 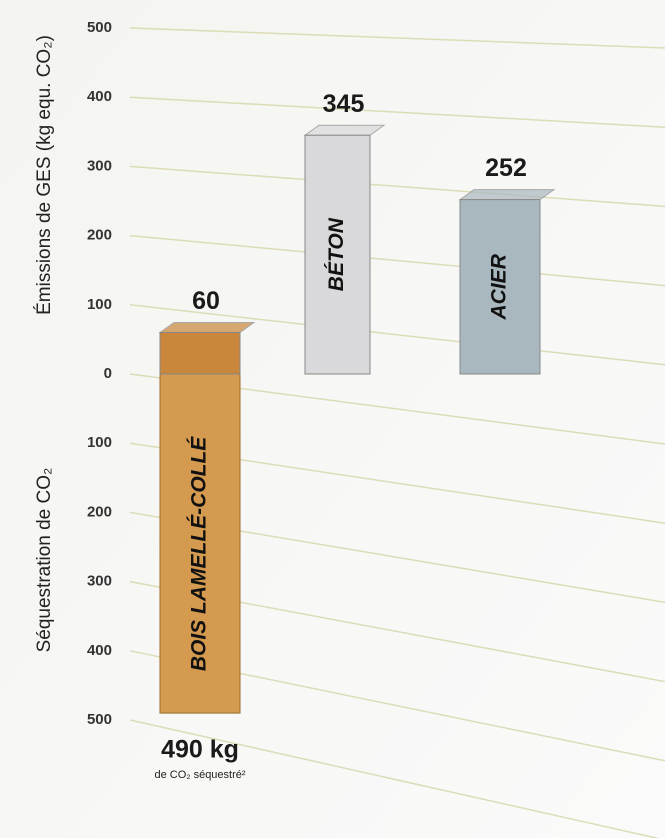 What do you see at coordinates (199, 775) in the screenshot?
I see `annotation: de CO₂ séquestré²` at bounding box center [199, 775].